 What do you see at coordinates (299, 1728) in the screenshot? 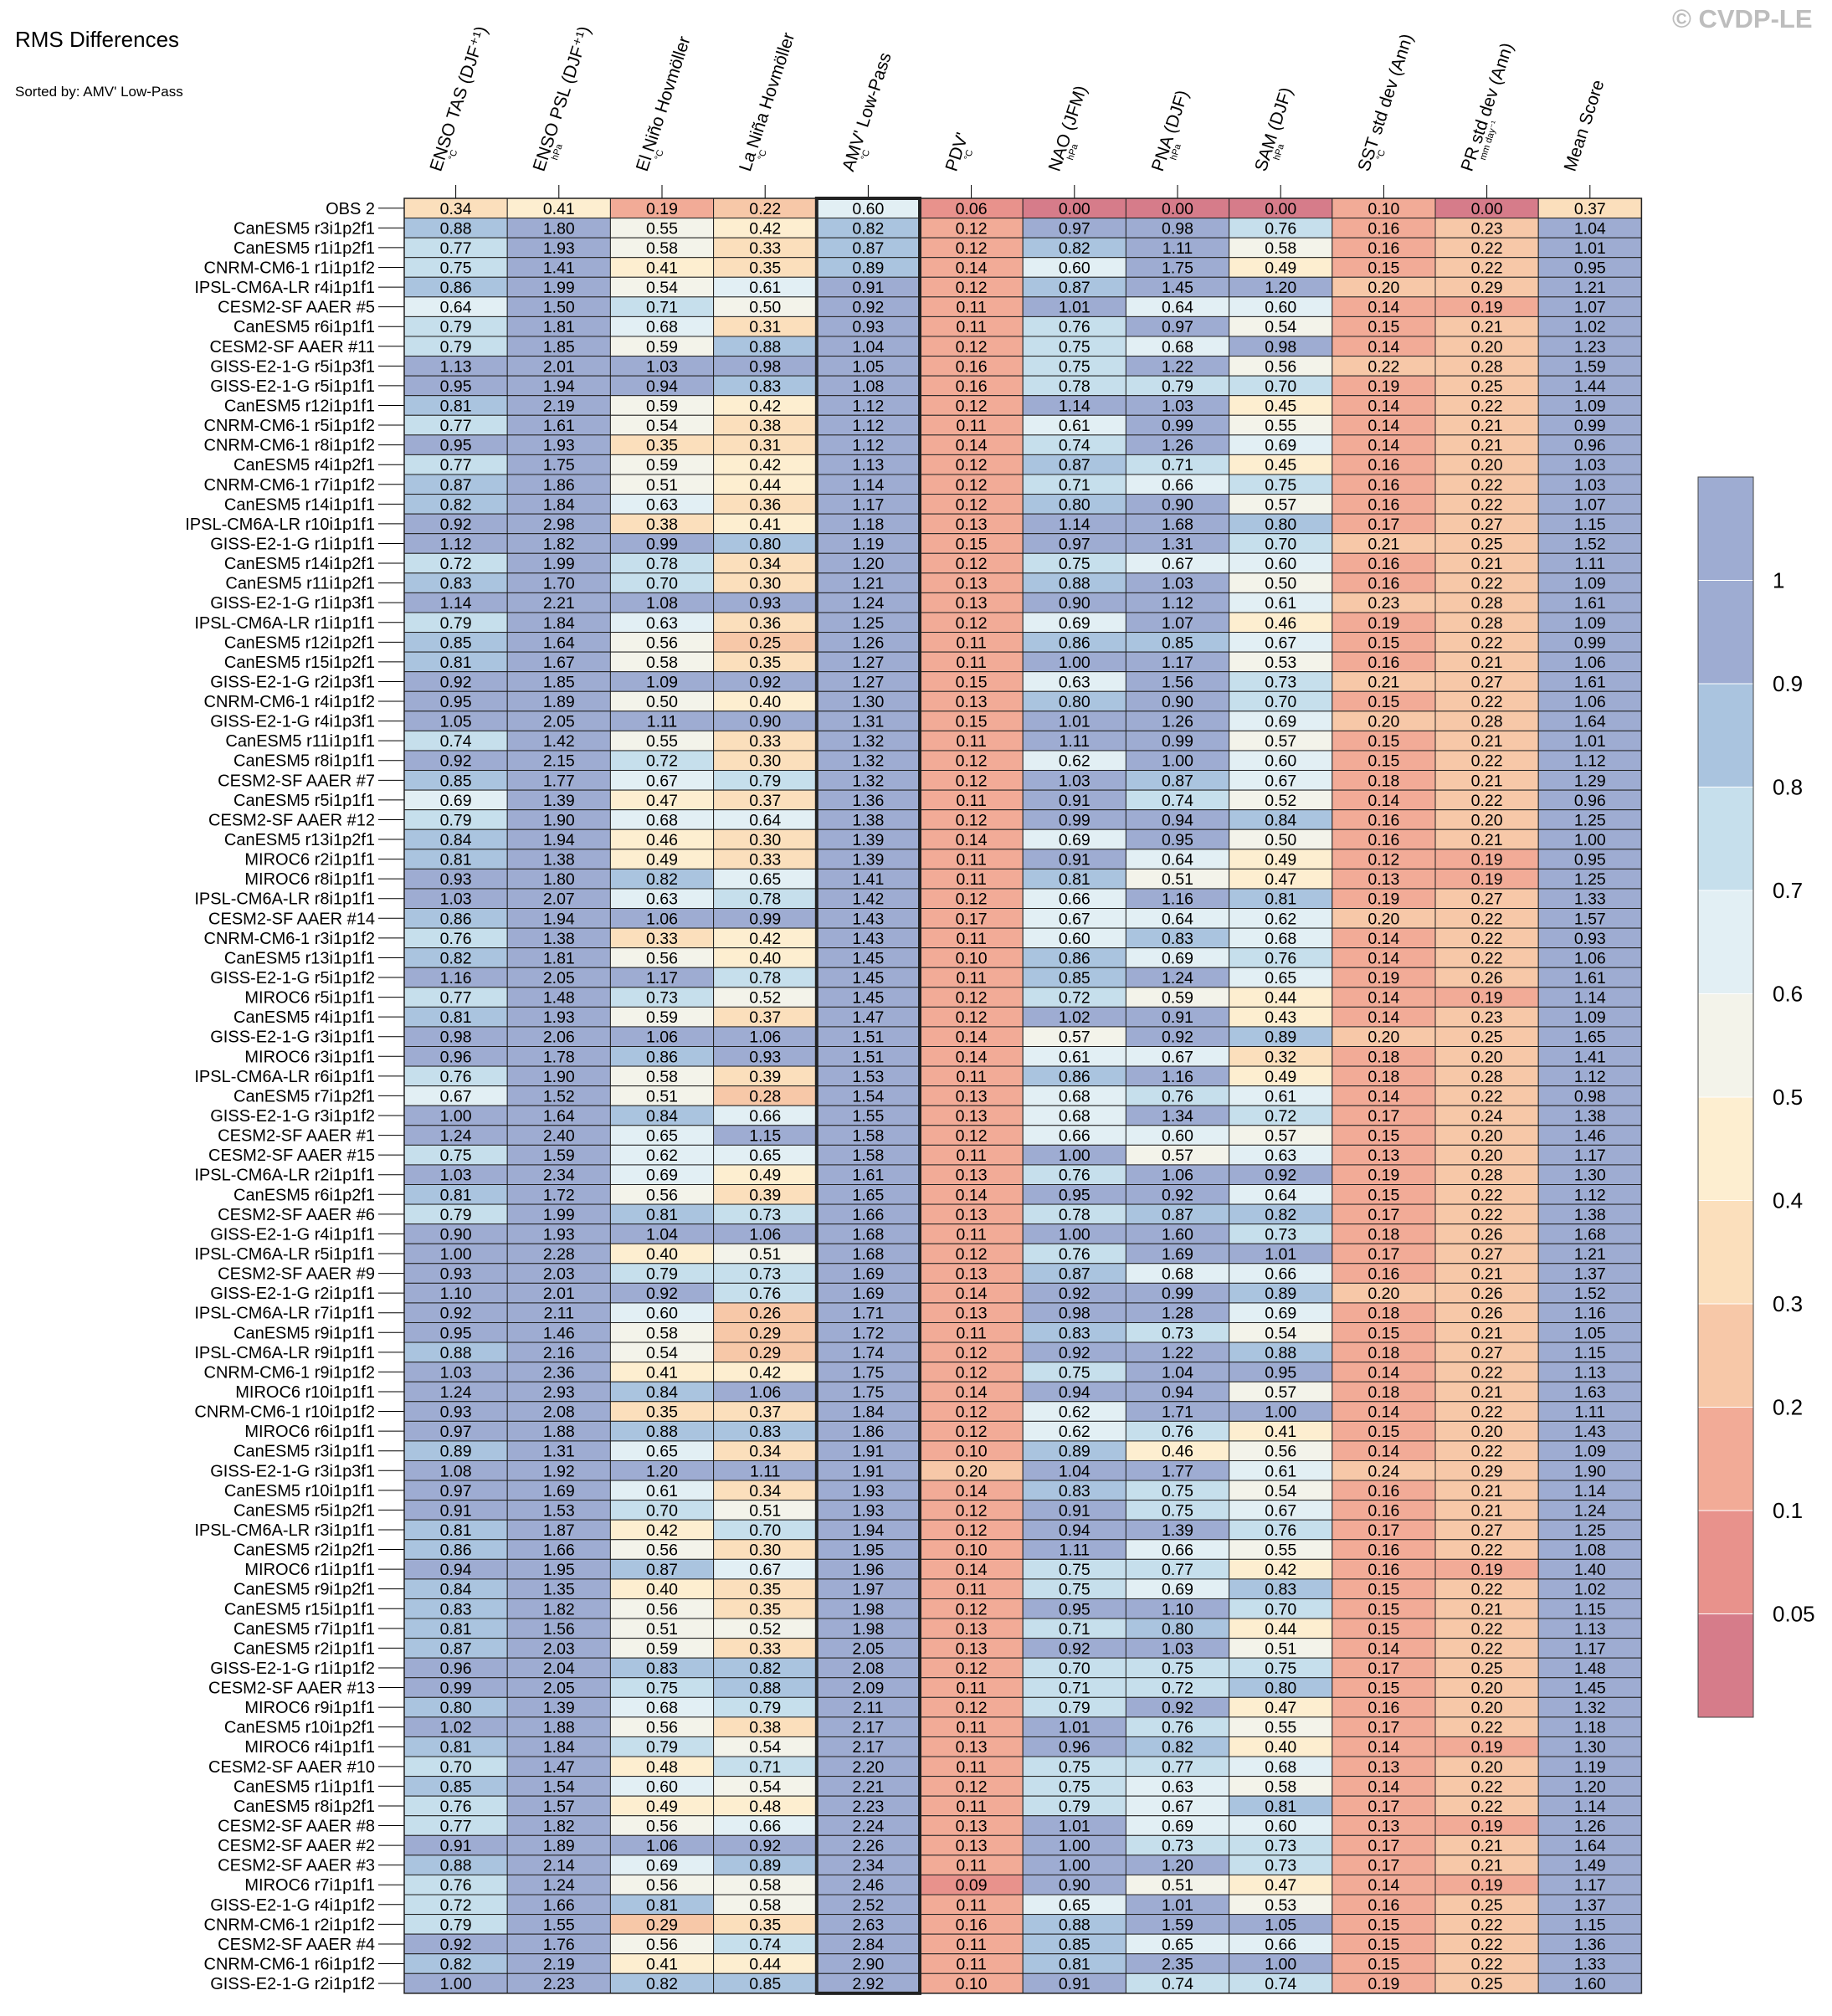
I see `row-label: CanESM5 r10i1p2f1` at bounding box center [299, 1728].